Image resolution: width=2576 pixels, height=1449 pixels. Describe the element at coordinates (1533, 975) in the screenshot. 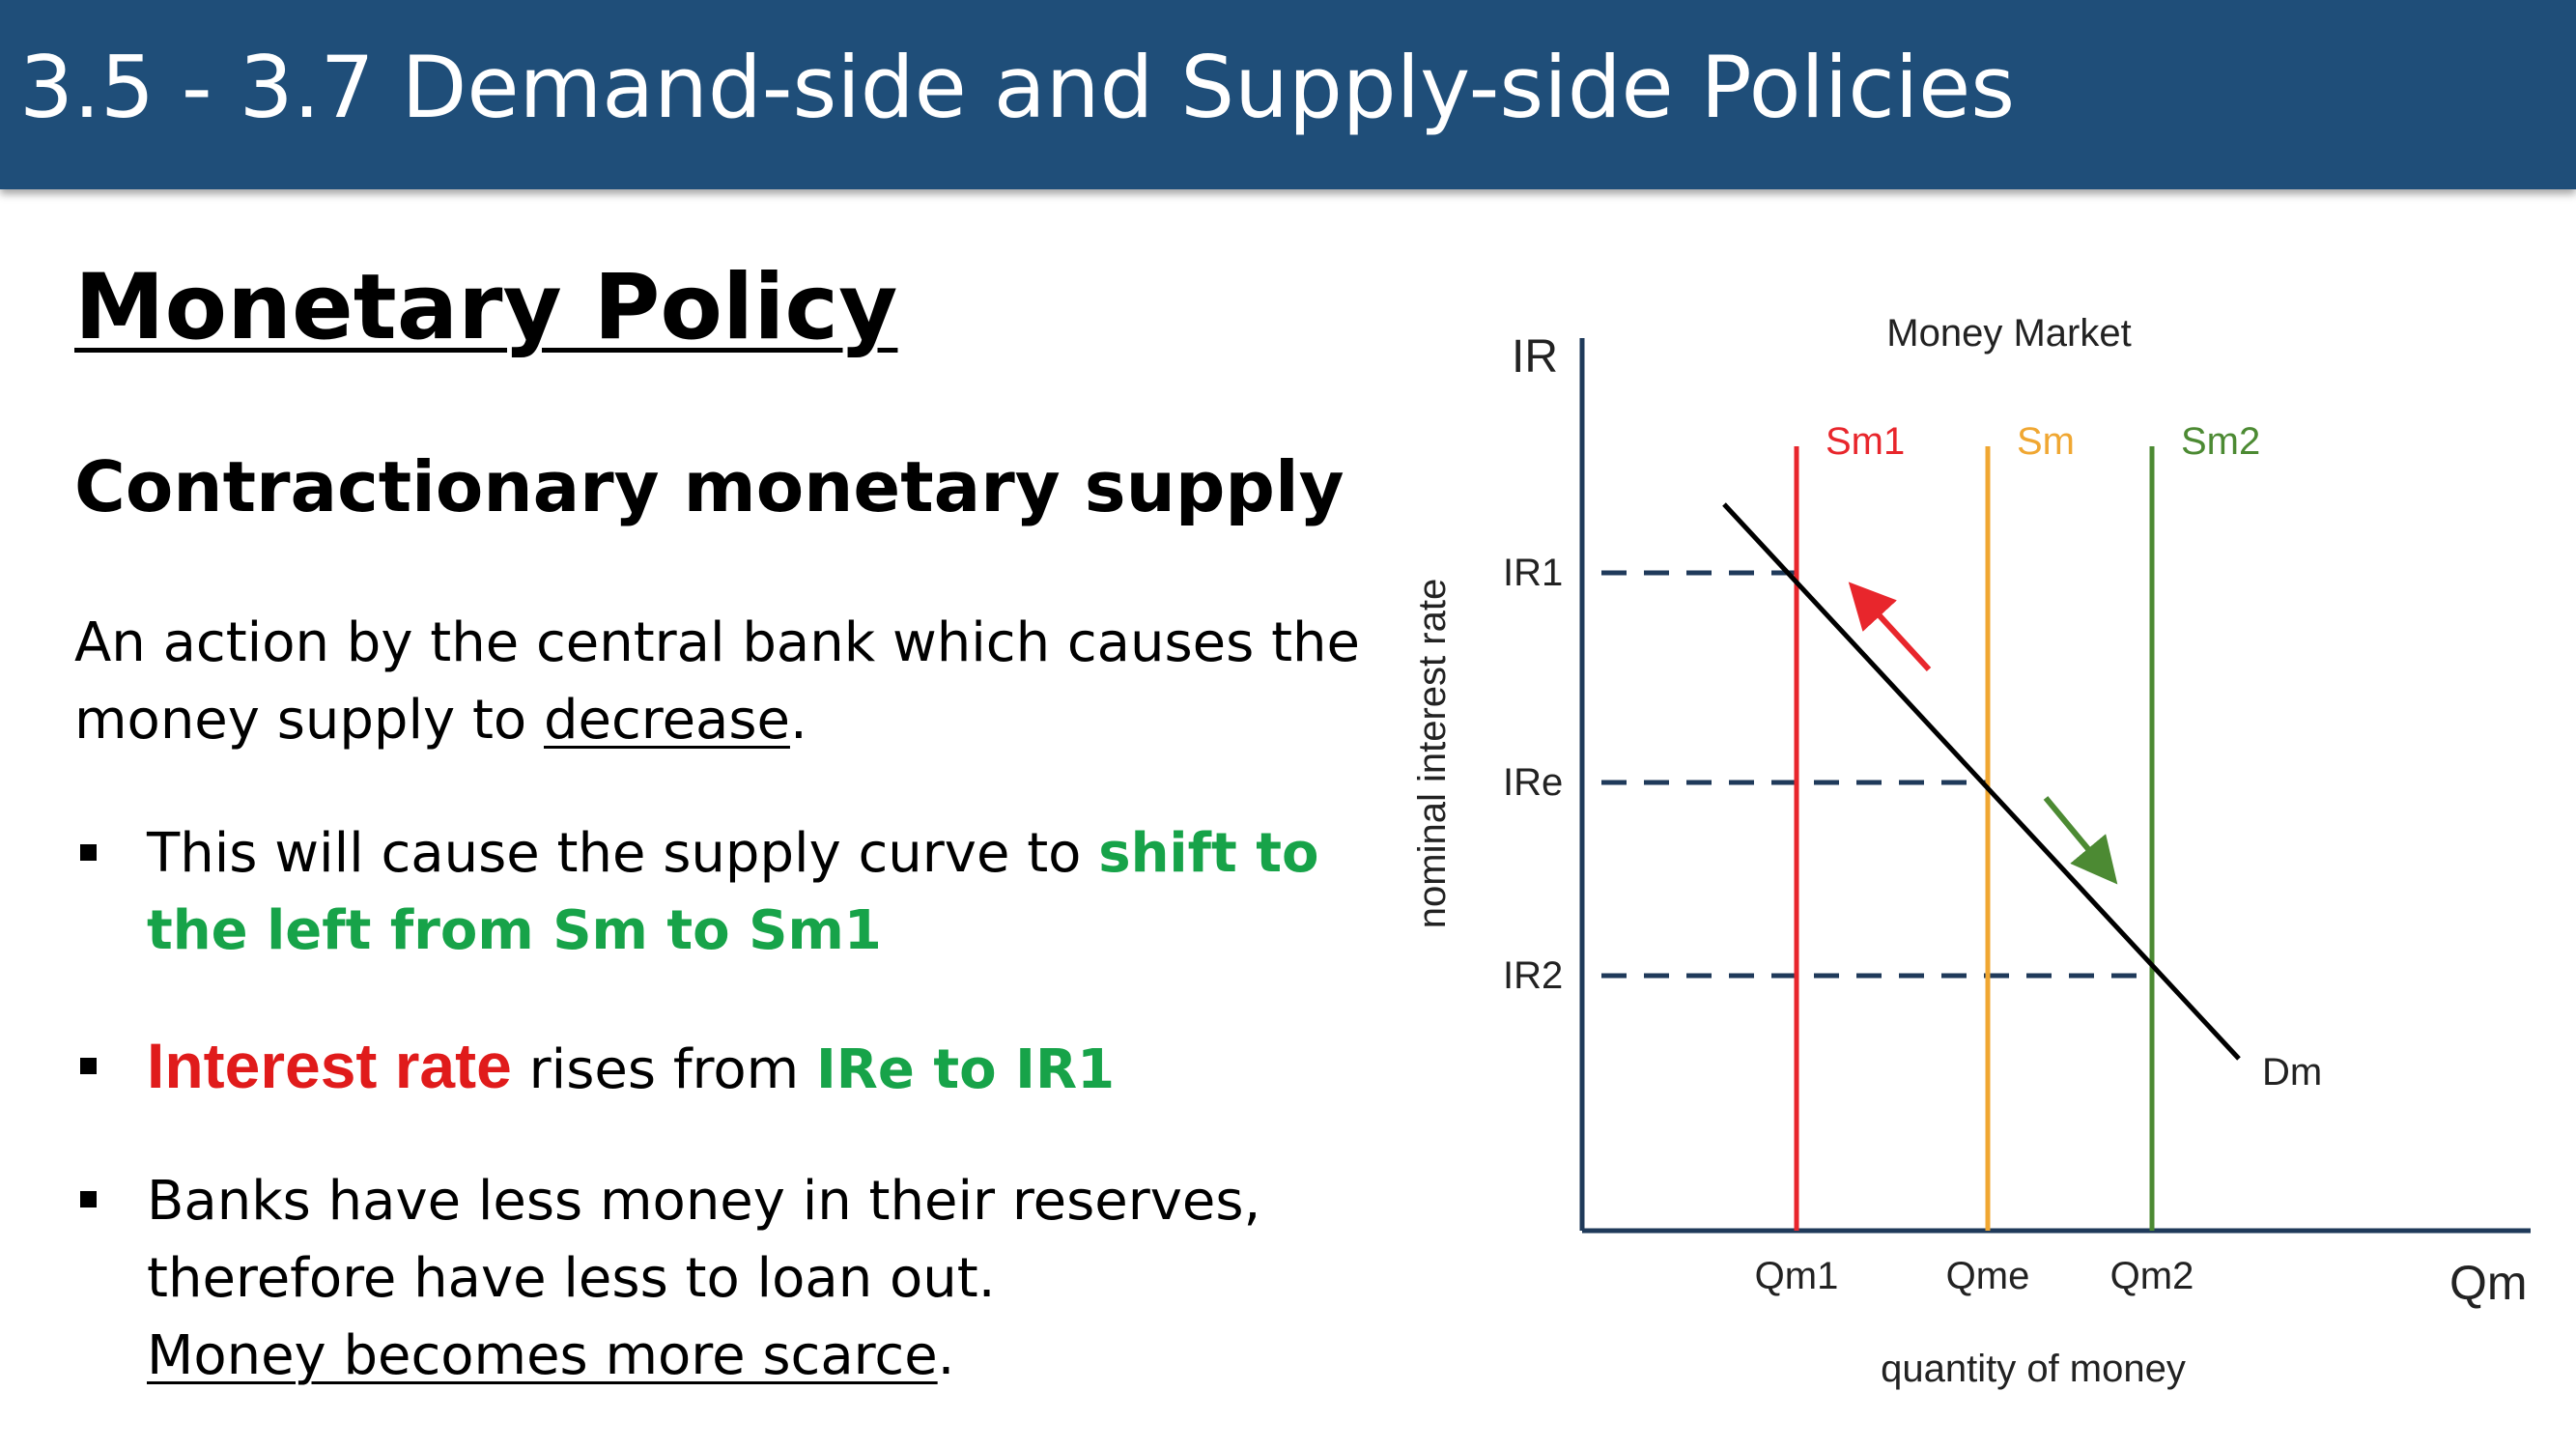

I see `y-tick-label: IR2` at that location.